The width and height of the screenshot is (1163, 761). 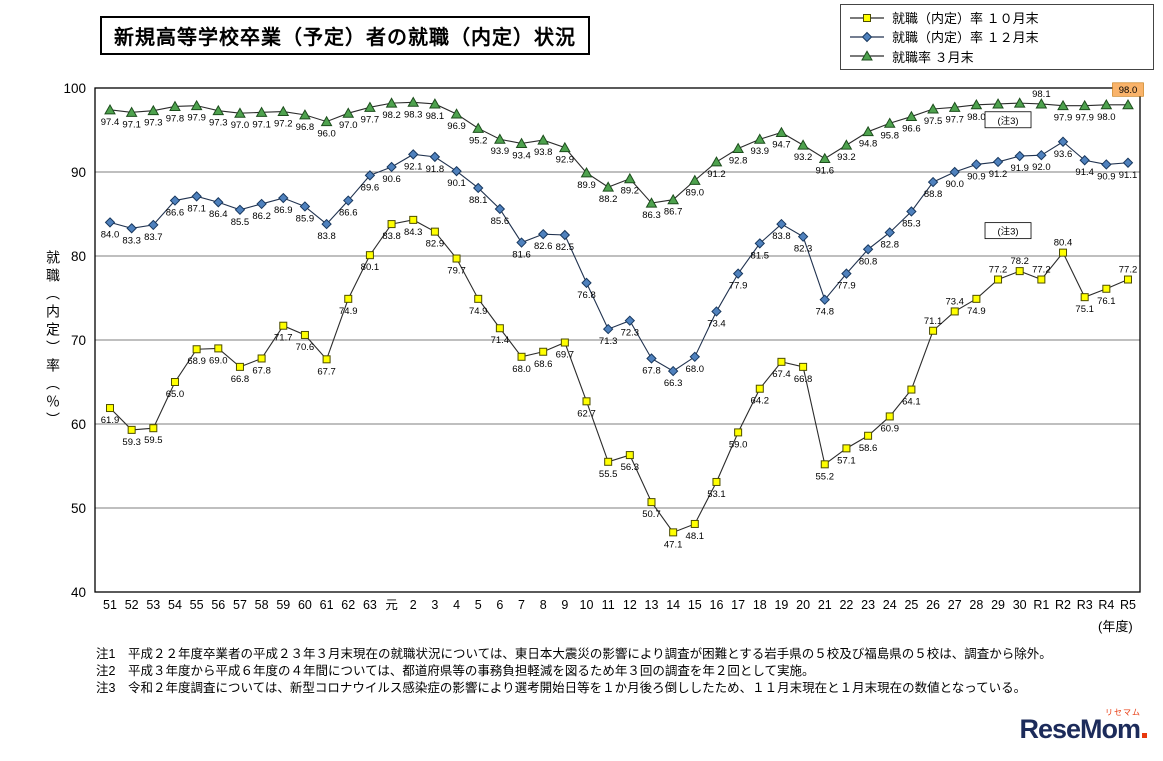 I want to click on legend: 就職（内定）率 １０月末 就職（内定）率 １２月末 就職率 ３月末, so click(x=997, y=37).